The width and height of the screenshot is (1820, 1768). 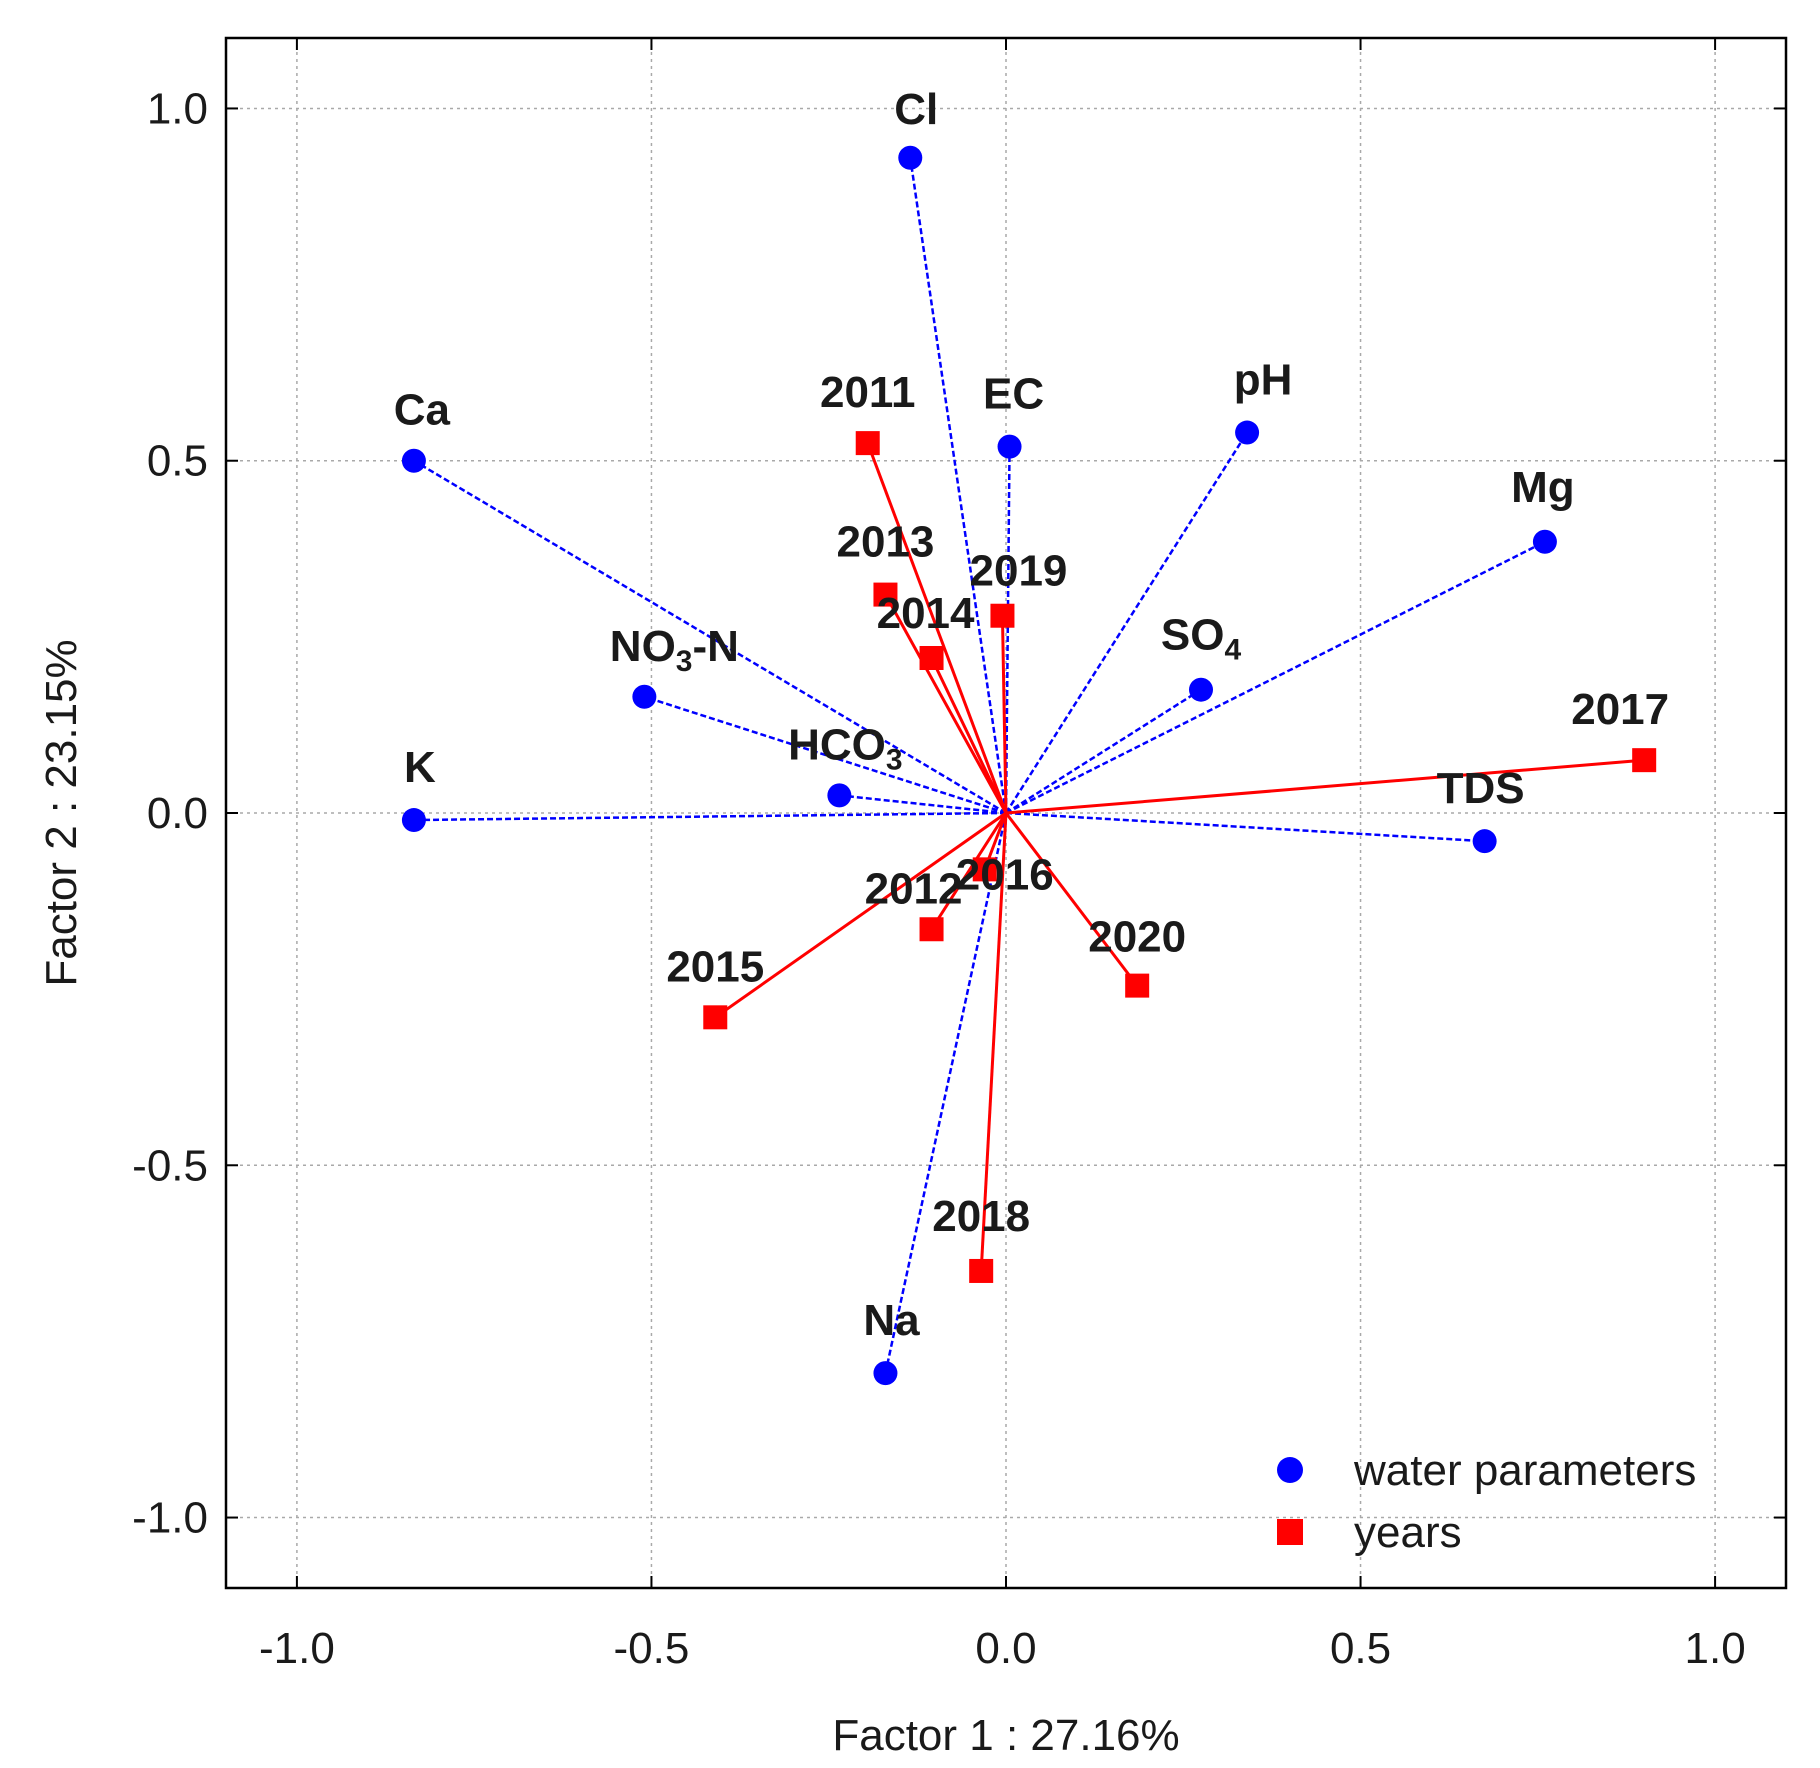 I want to click on point-so4, so click(x=1201, y=689).